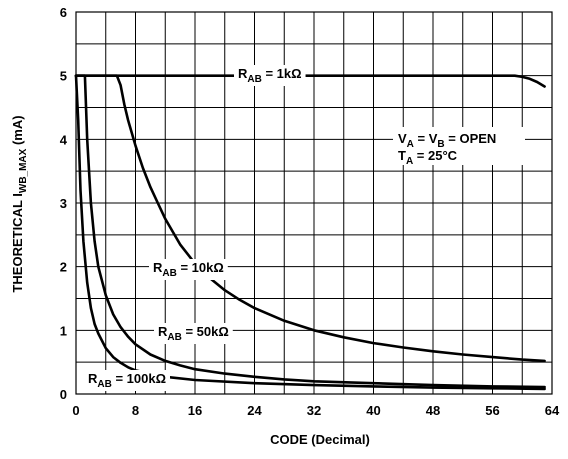  I want to click on y-tick-label: 2, so click(63, 267).